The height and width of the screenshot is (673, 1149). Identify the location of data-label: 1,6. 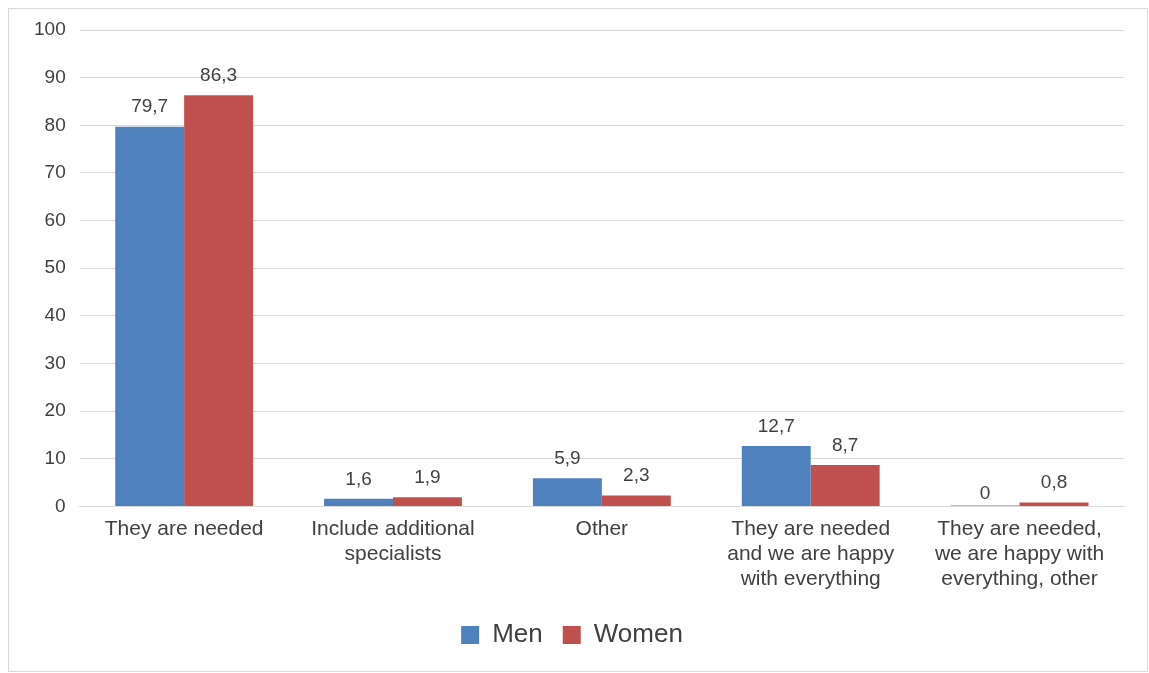
(358, 478).